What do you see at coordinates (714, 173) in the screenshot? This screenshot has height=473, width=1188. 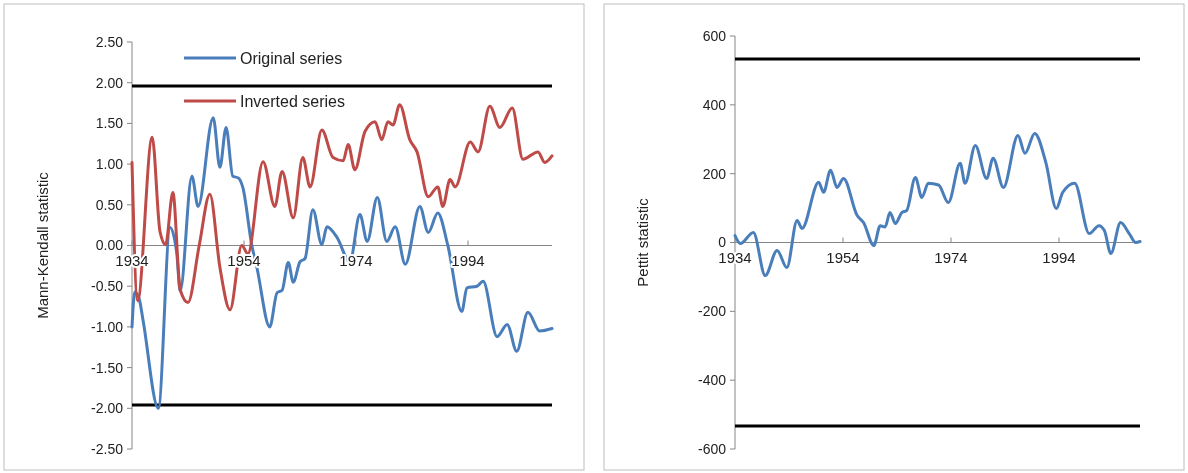 I see `y-tick-label: 200` at bounding box center [714, 173].